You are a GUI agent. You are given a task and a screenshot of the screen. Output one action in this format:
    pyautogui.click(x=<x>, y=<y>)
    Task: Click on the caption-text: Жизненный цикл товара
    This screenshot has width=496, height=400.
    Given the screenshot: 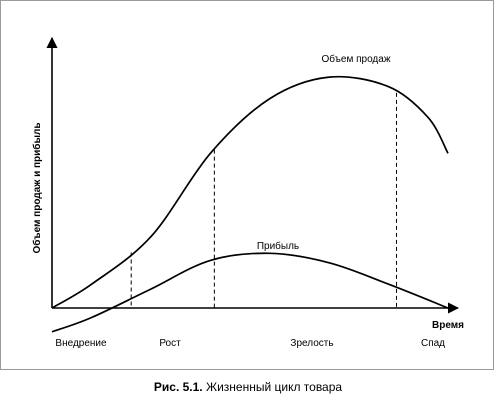 What is the action you would take?
    pyautogui.click(x=274, y=387)
    